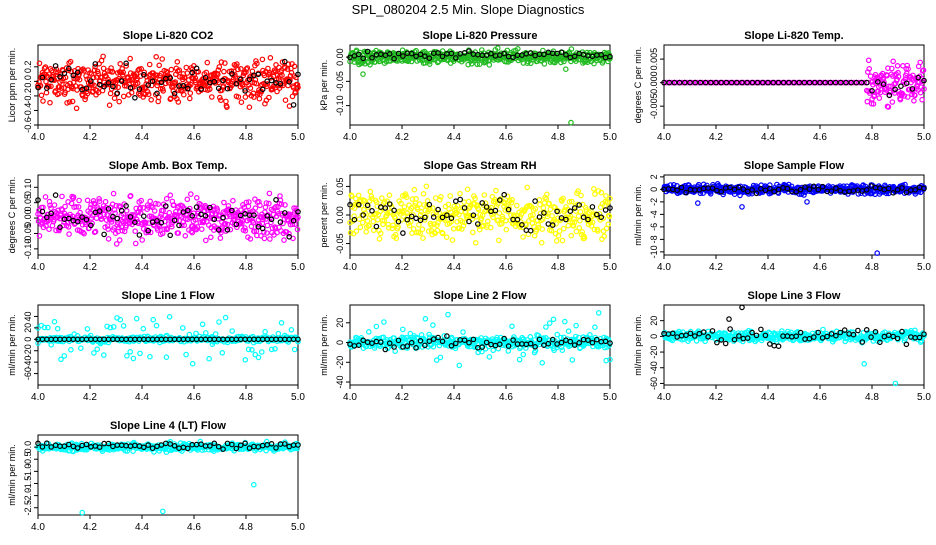 This screenshot has height=545, width=936. What do you see at coordinates (654, 239) in the screenshot?
I see `y-tick-label: -8` at bounding box center [654, 239].